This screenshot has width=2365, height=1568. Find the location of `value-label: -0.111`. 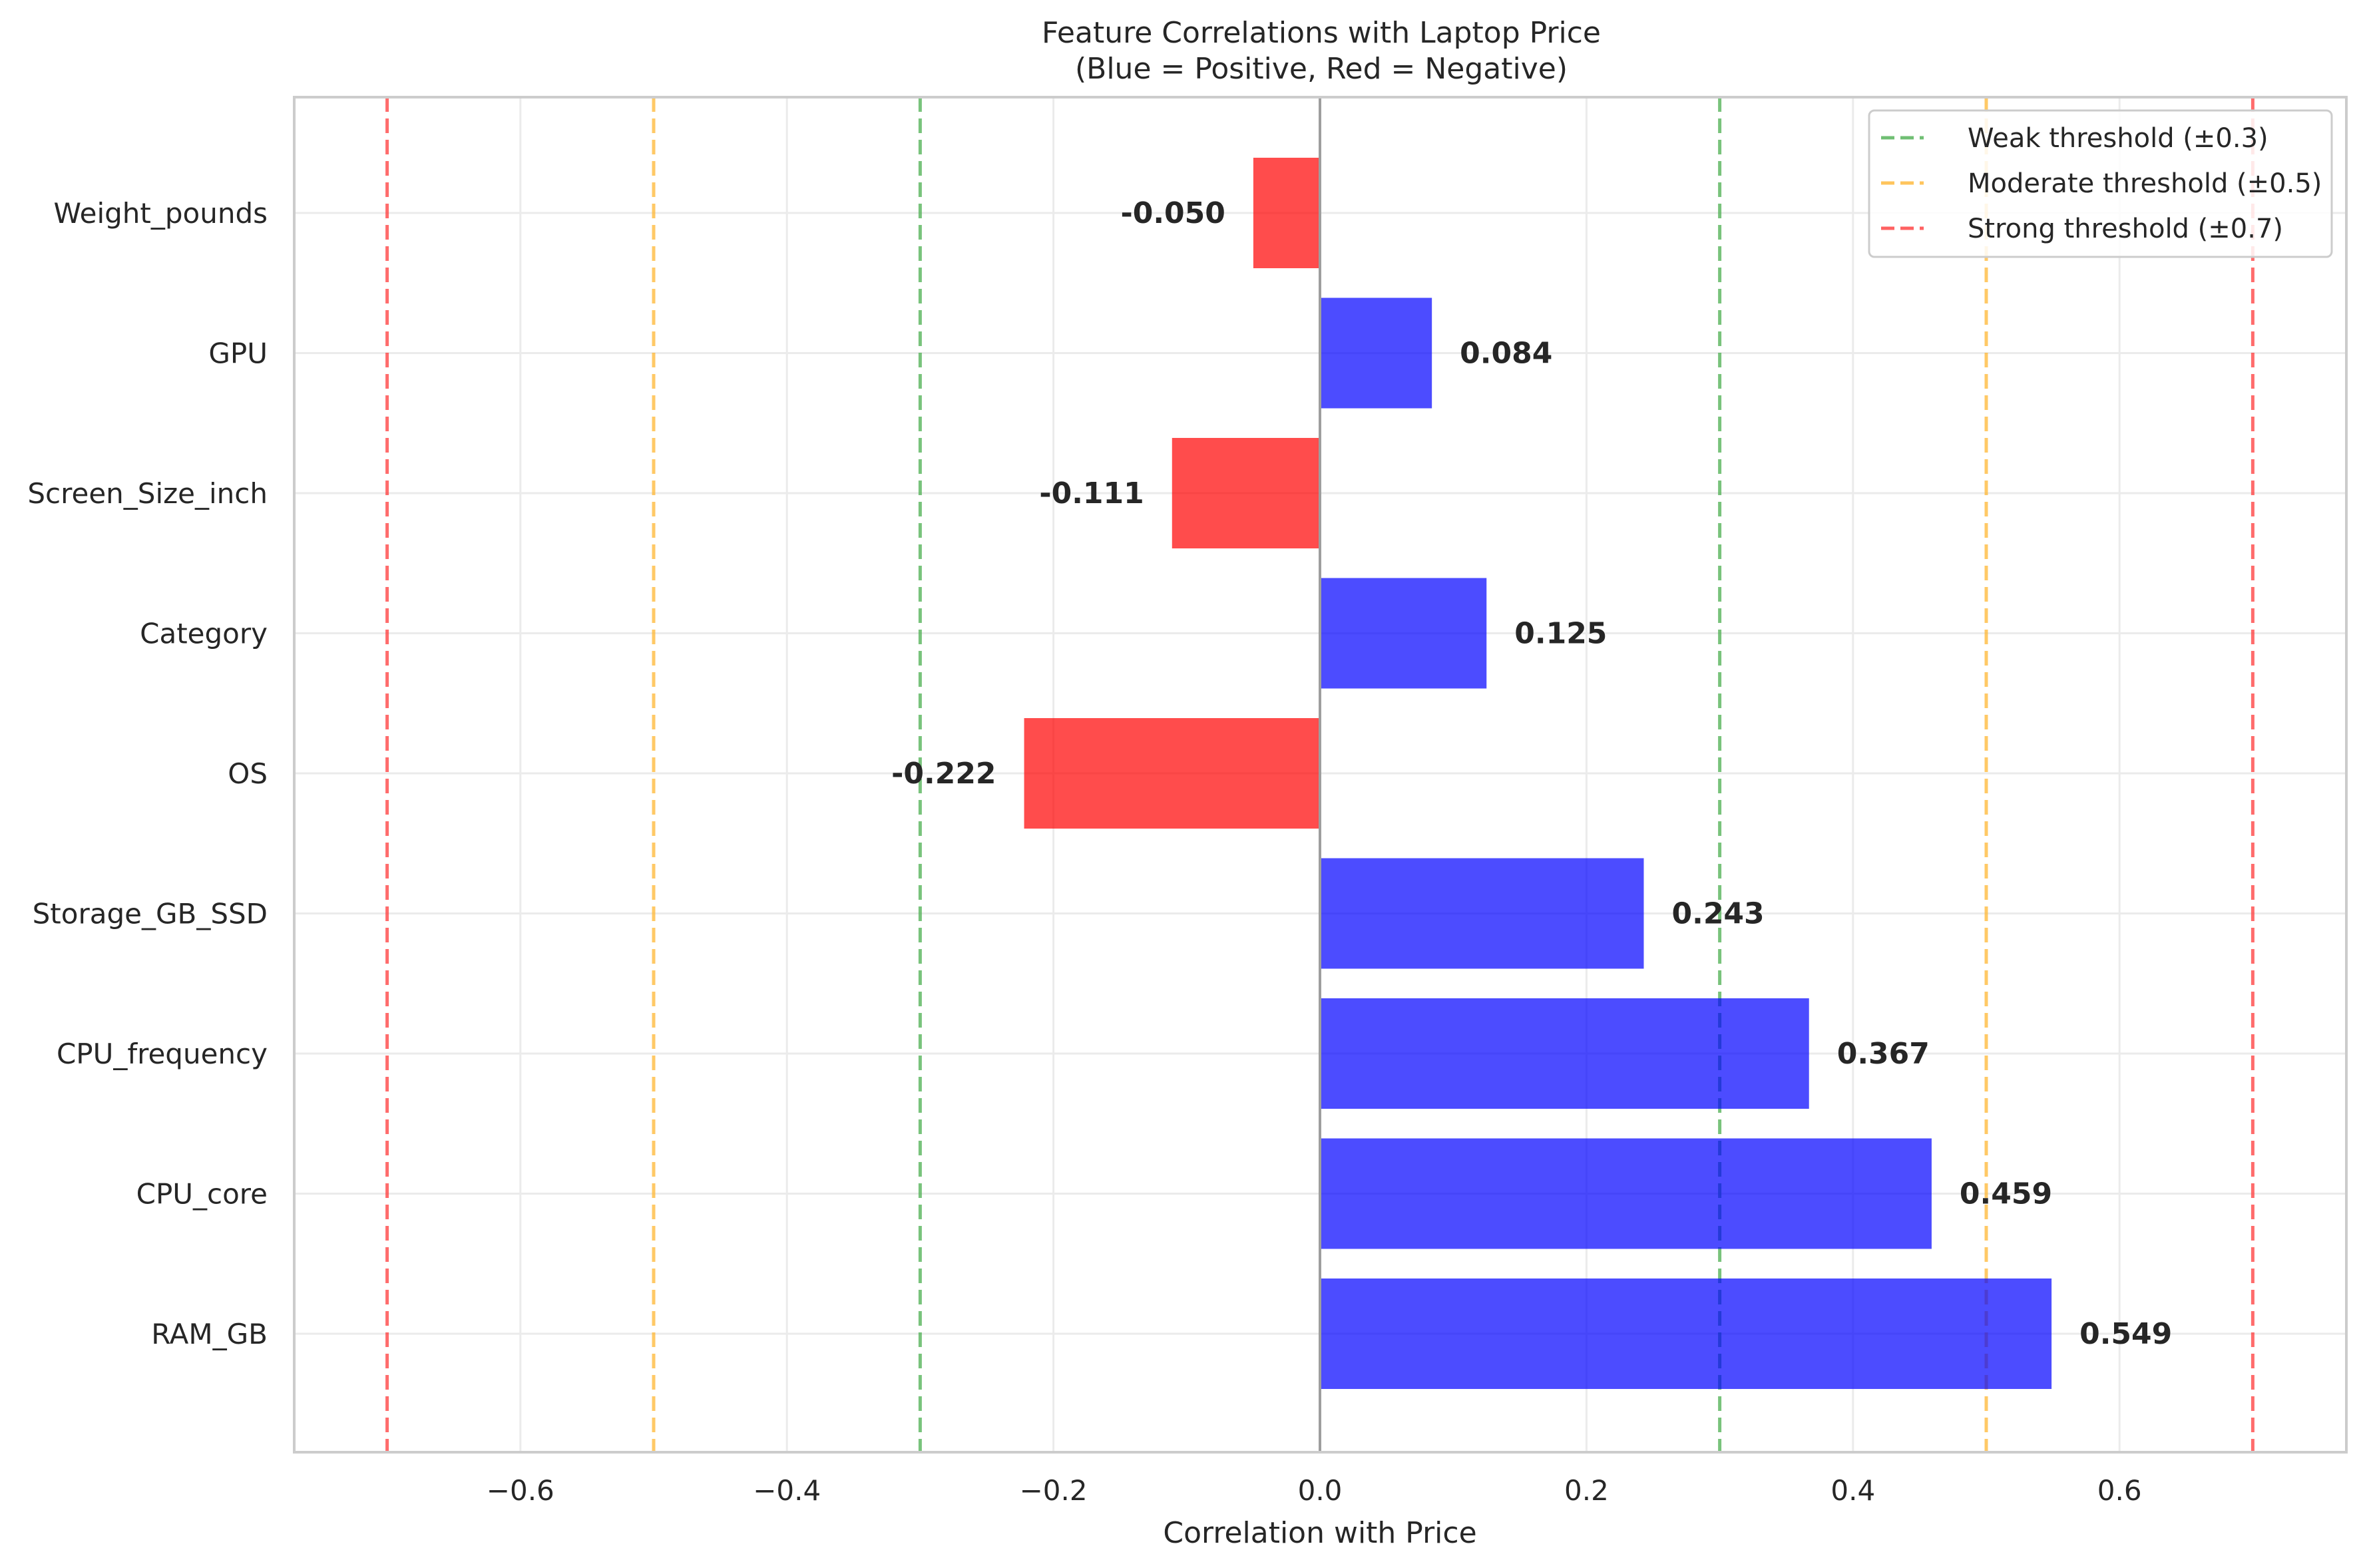

value-label: -0.111 is located at coordinates (1091, 494).